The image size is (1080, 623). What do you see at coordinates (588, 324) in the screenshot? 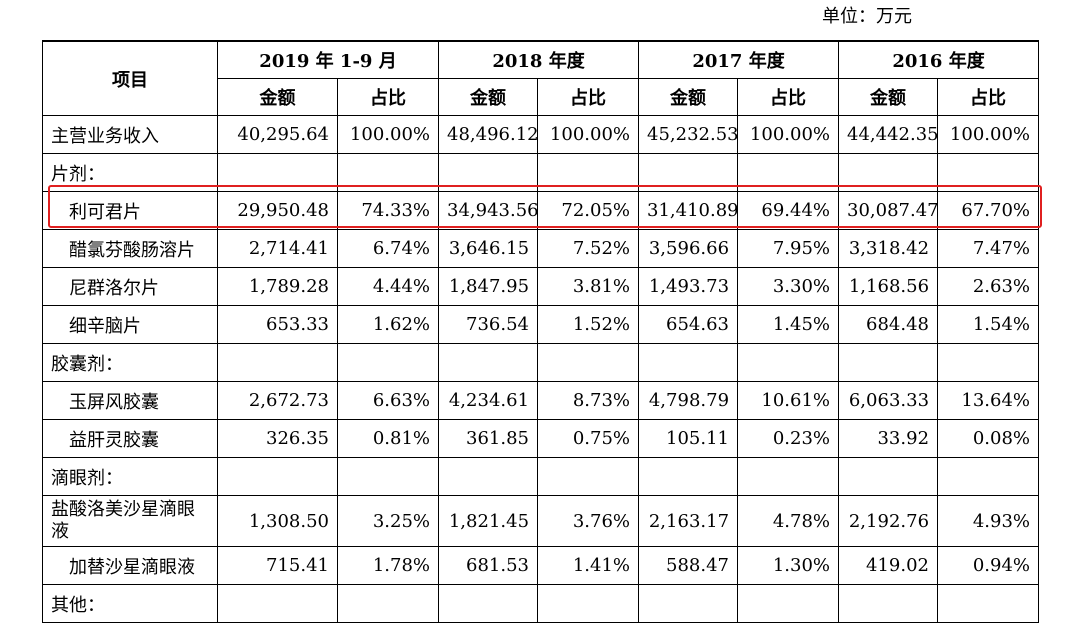
I see `ratio-cell: 1.52%` at bounding box center [588, 324].